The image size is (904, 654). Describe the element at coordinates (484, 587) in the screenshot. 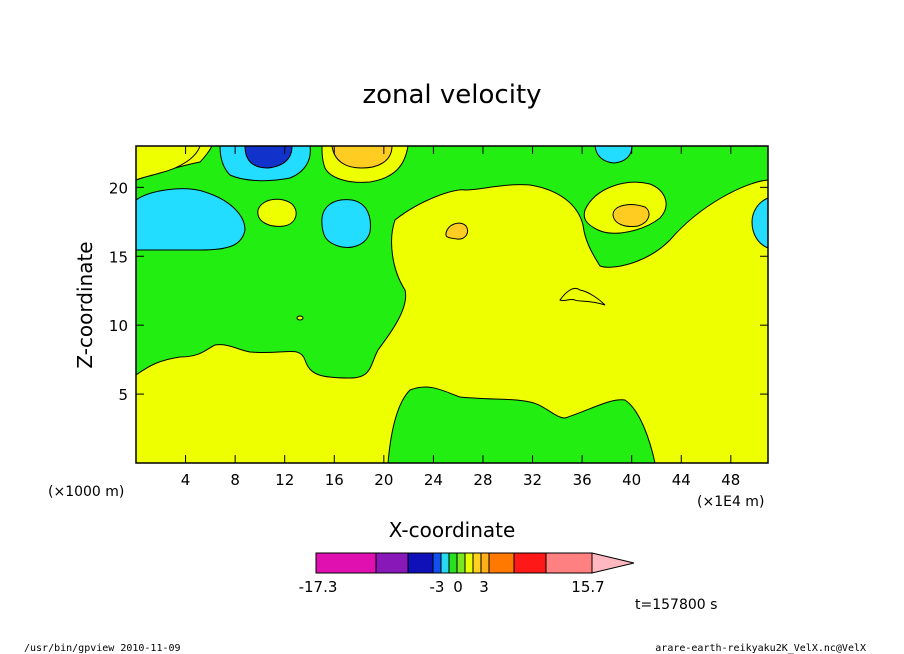

I see `colorbar-label: 3` at that location.